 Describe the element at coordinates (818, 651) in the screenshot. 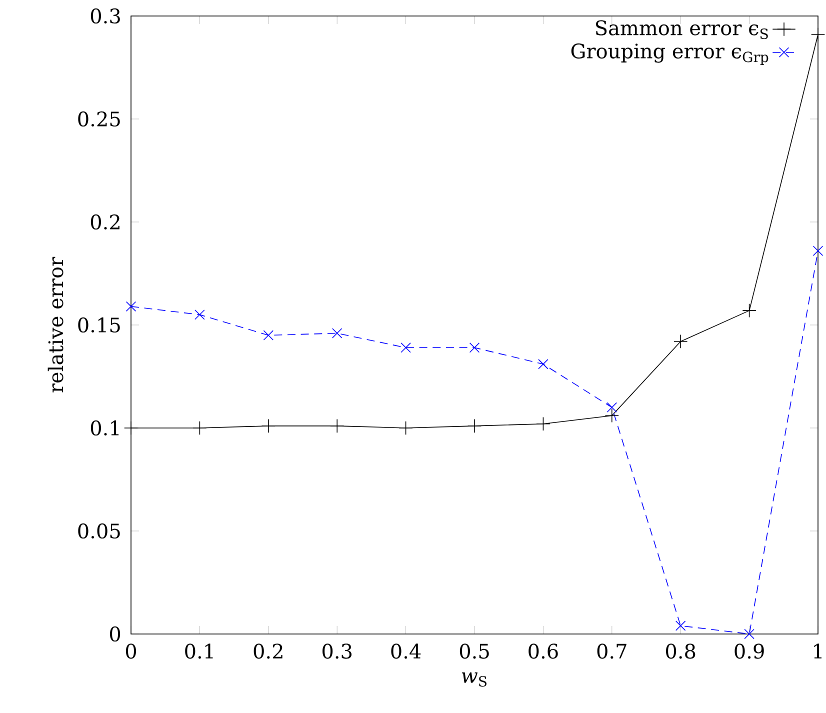

I see `x-tick-label: 1` at that location.